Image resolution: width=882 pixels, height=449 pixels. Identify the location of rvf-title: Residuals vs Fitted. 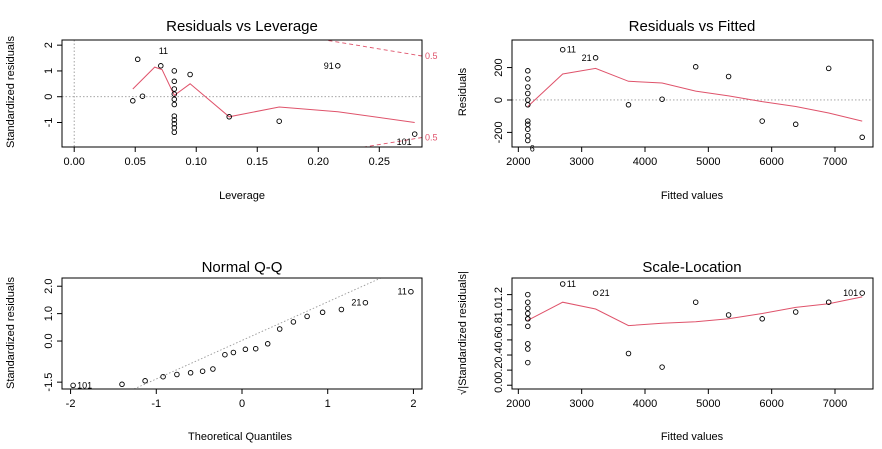
(692, 26).